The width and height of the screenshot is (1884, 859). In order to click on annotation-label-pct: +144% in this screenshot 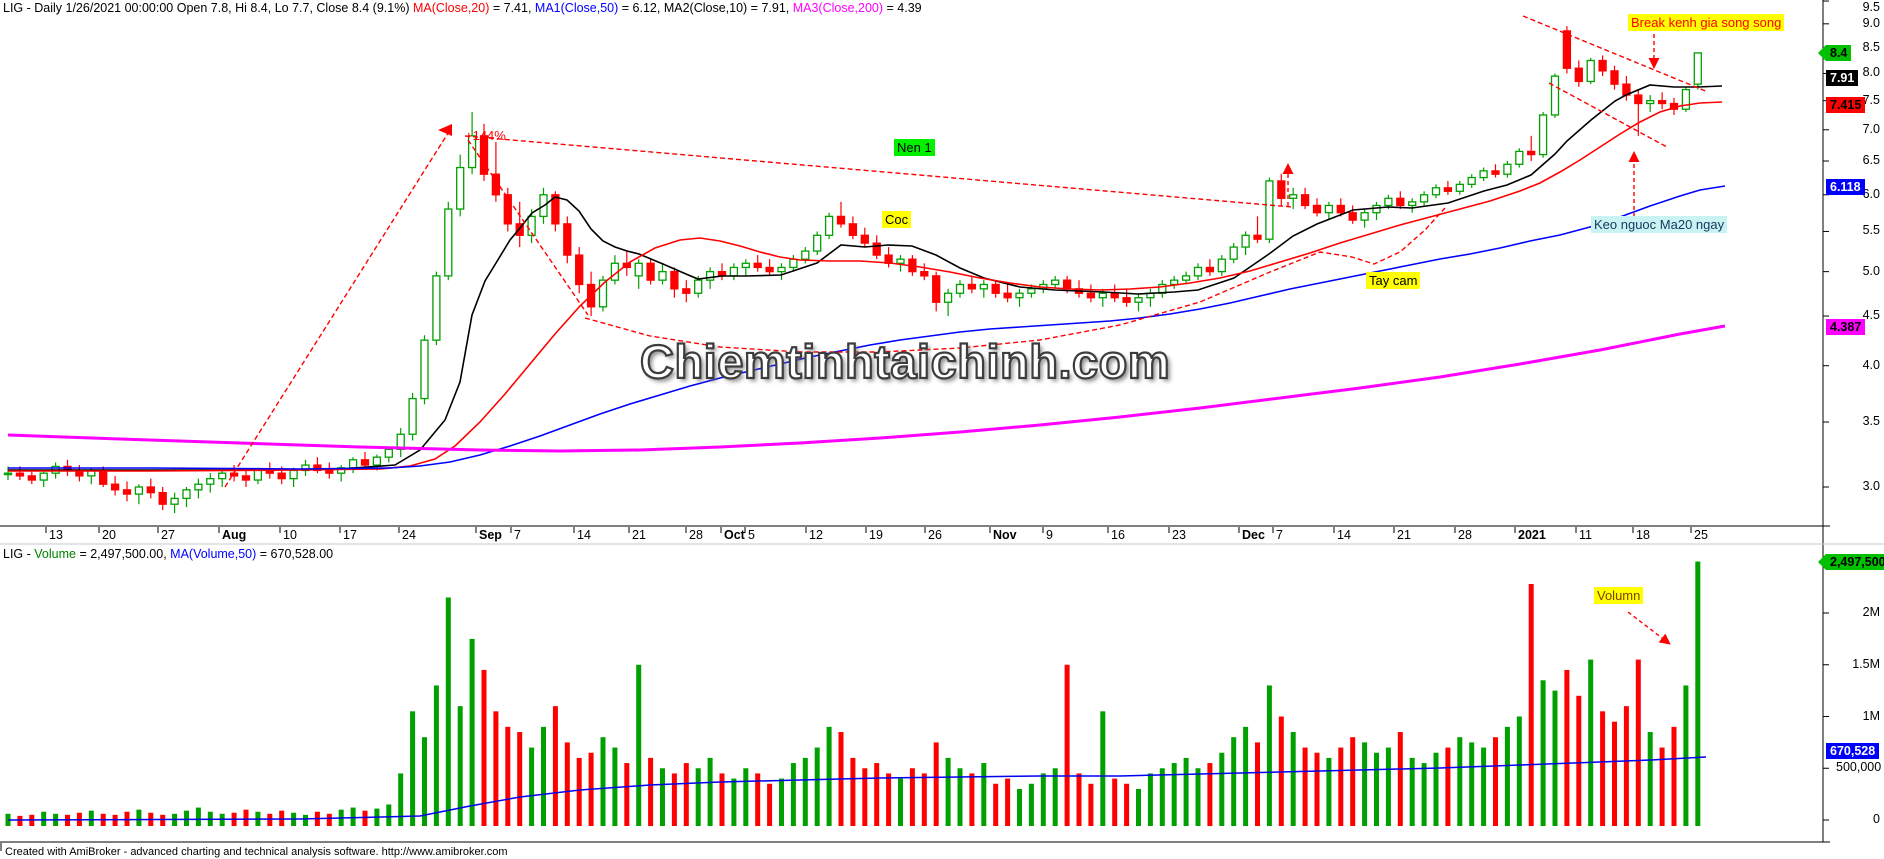, I will do `click(485, 135)`.